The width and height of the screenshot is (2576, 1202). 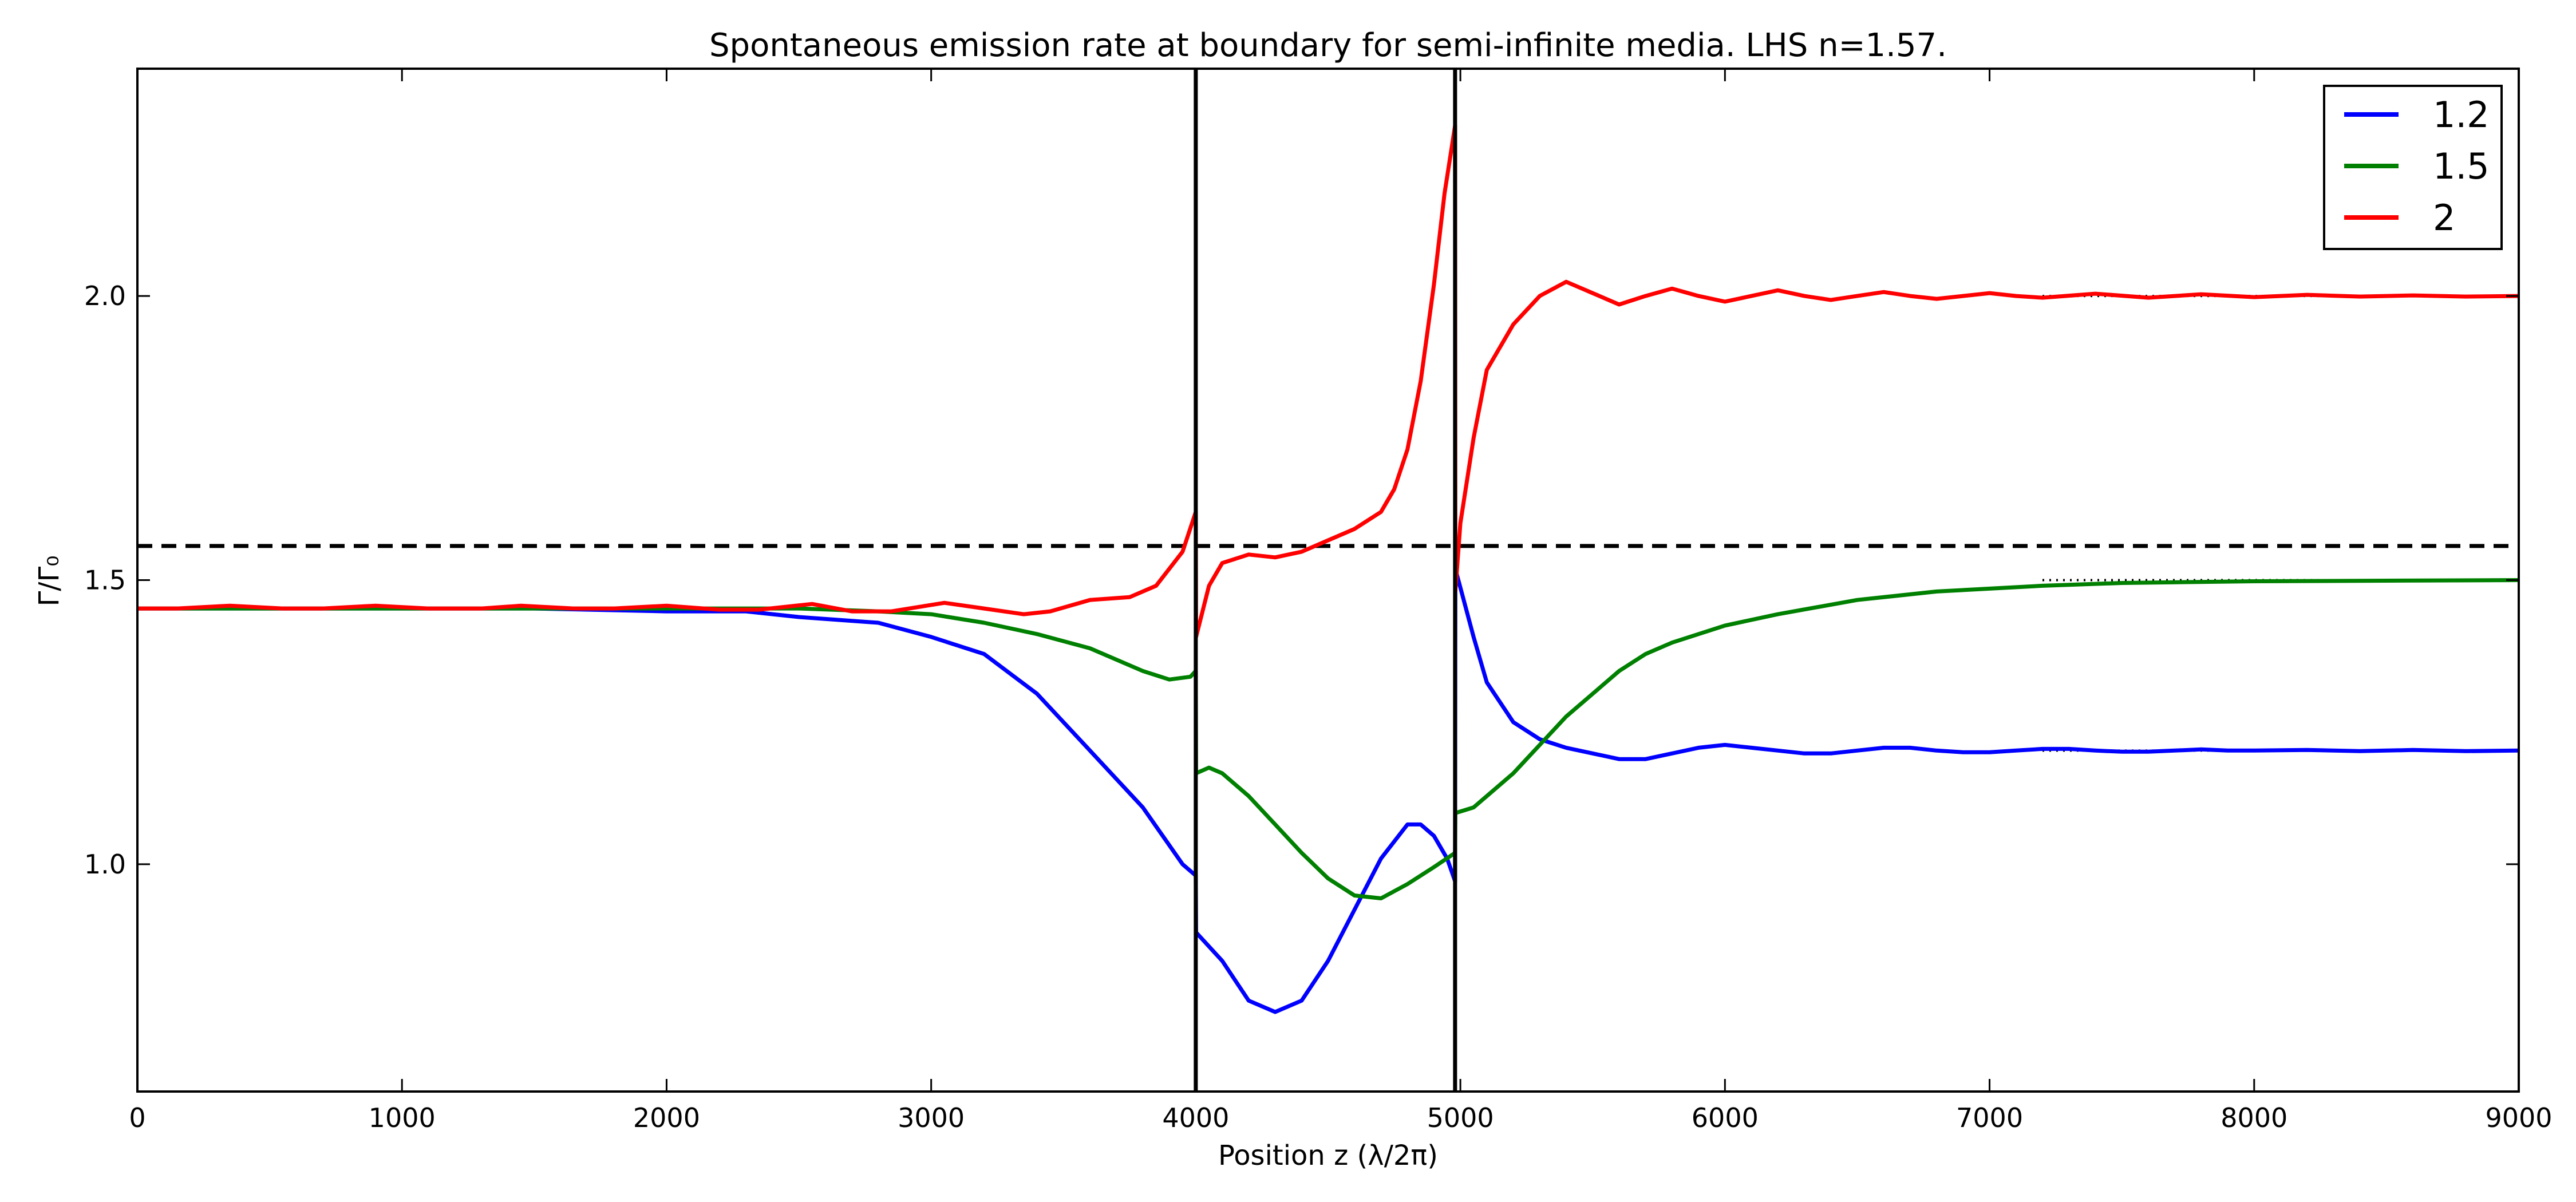 What do you see at coordinates (1460, 1117) in the screenshot?
I see `x-tick-label: 5000` at bounding box center [1460, 1117].